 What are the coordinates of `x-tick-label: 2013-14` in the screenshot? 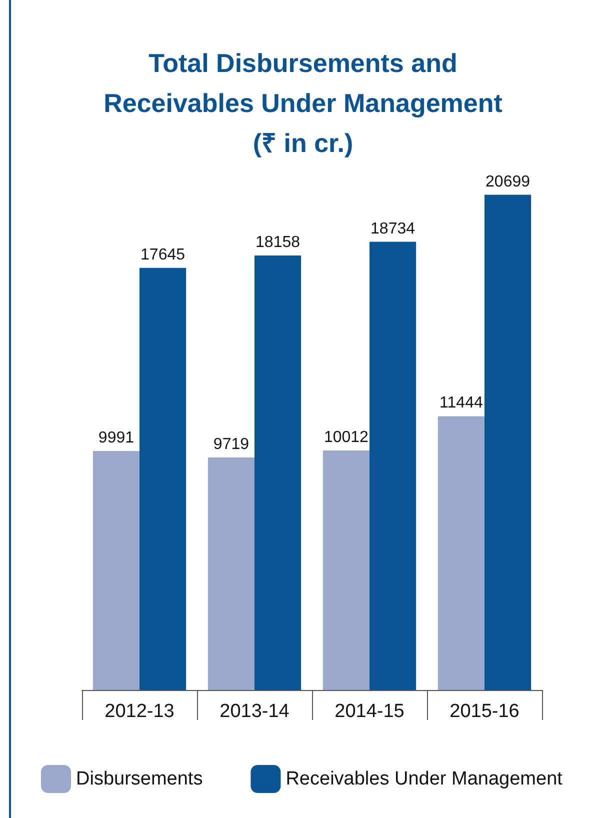 It's located at (255, 711).